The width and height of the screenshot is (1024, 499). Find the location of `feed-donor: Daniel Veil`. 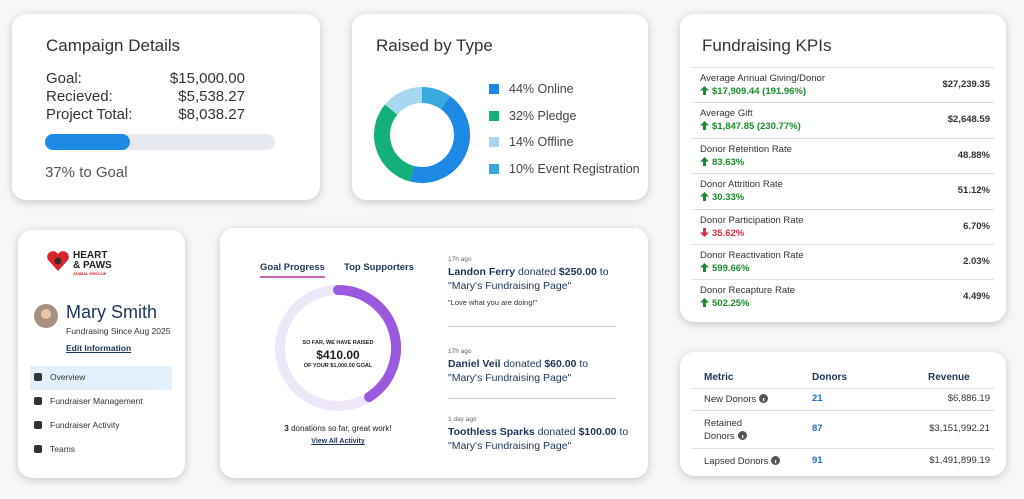

feed-donor: Daniel Veil is located at coordinates (474, 364).